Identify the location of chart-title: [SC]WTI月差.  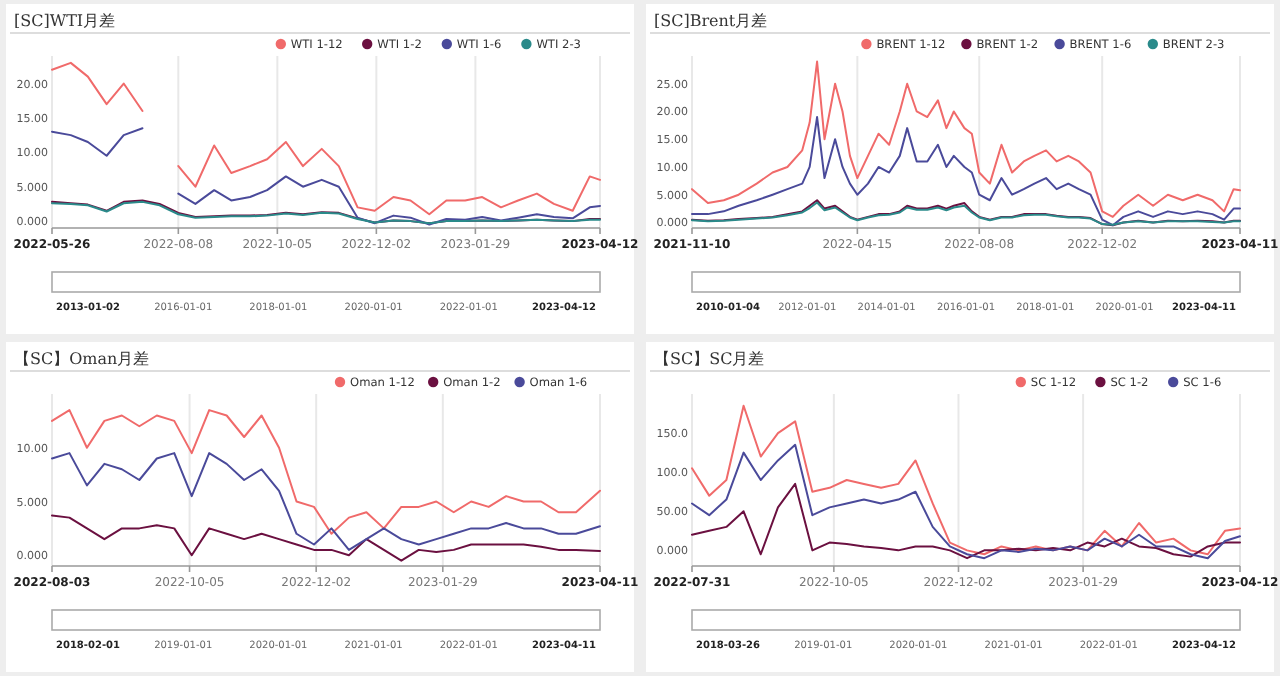
(65, 21).